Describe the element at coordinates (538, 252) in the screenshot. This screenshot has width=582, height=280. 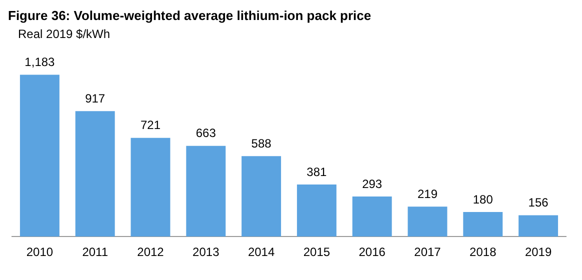
I see `x-tick-label: 2019` at that location.